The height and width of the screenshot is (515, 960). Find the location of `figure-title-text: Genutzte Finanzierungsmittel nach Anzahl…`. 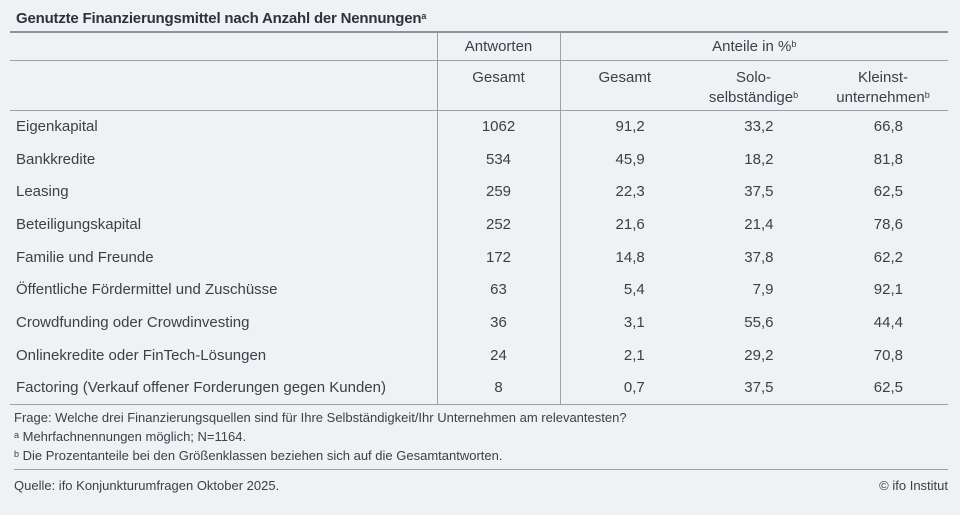

figure-title-text: Genutzte Finanzierungsmittel nach Anzahl… is located at coordinates (219, 18).